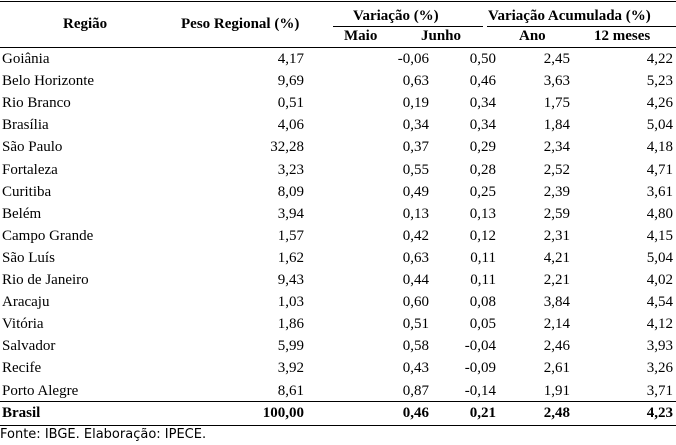  I want to click on cell-junho: 0,13, so click(482, 213).